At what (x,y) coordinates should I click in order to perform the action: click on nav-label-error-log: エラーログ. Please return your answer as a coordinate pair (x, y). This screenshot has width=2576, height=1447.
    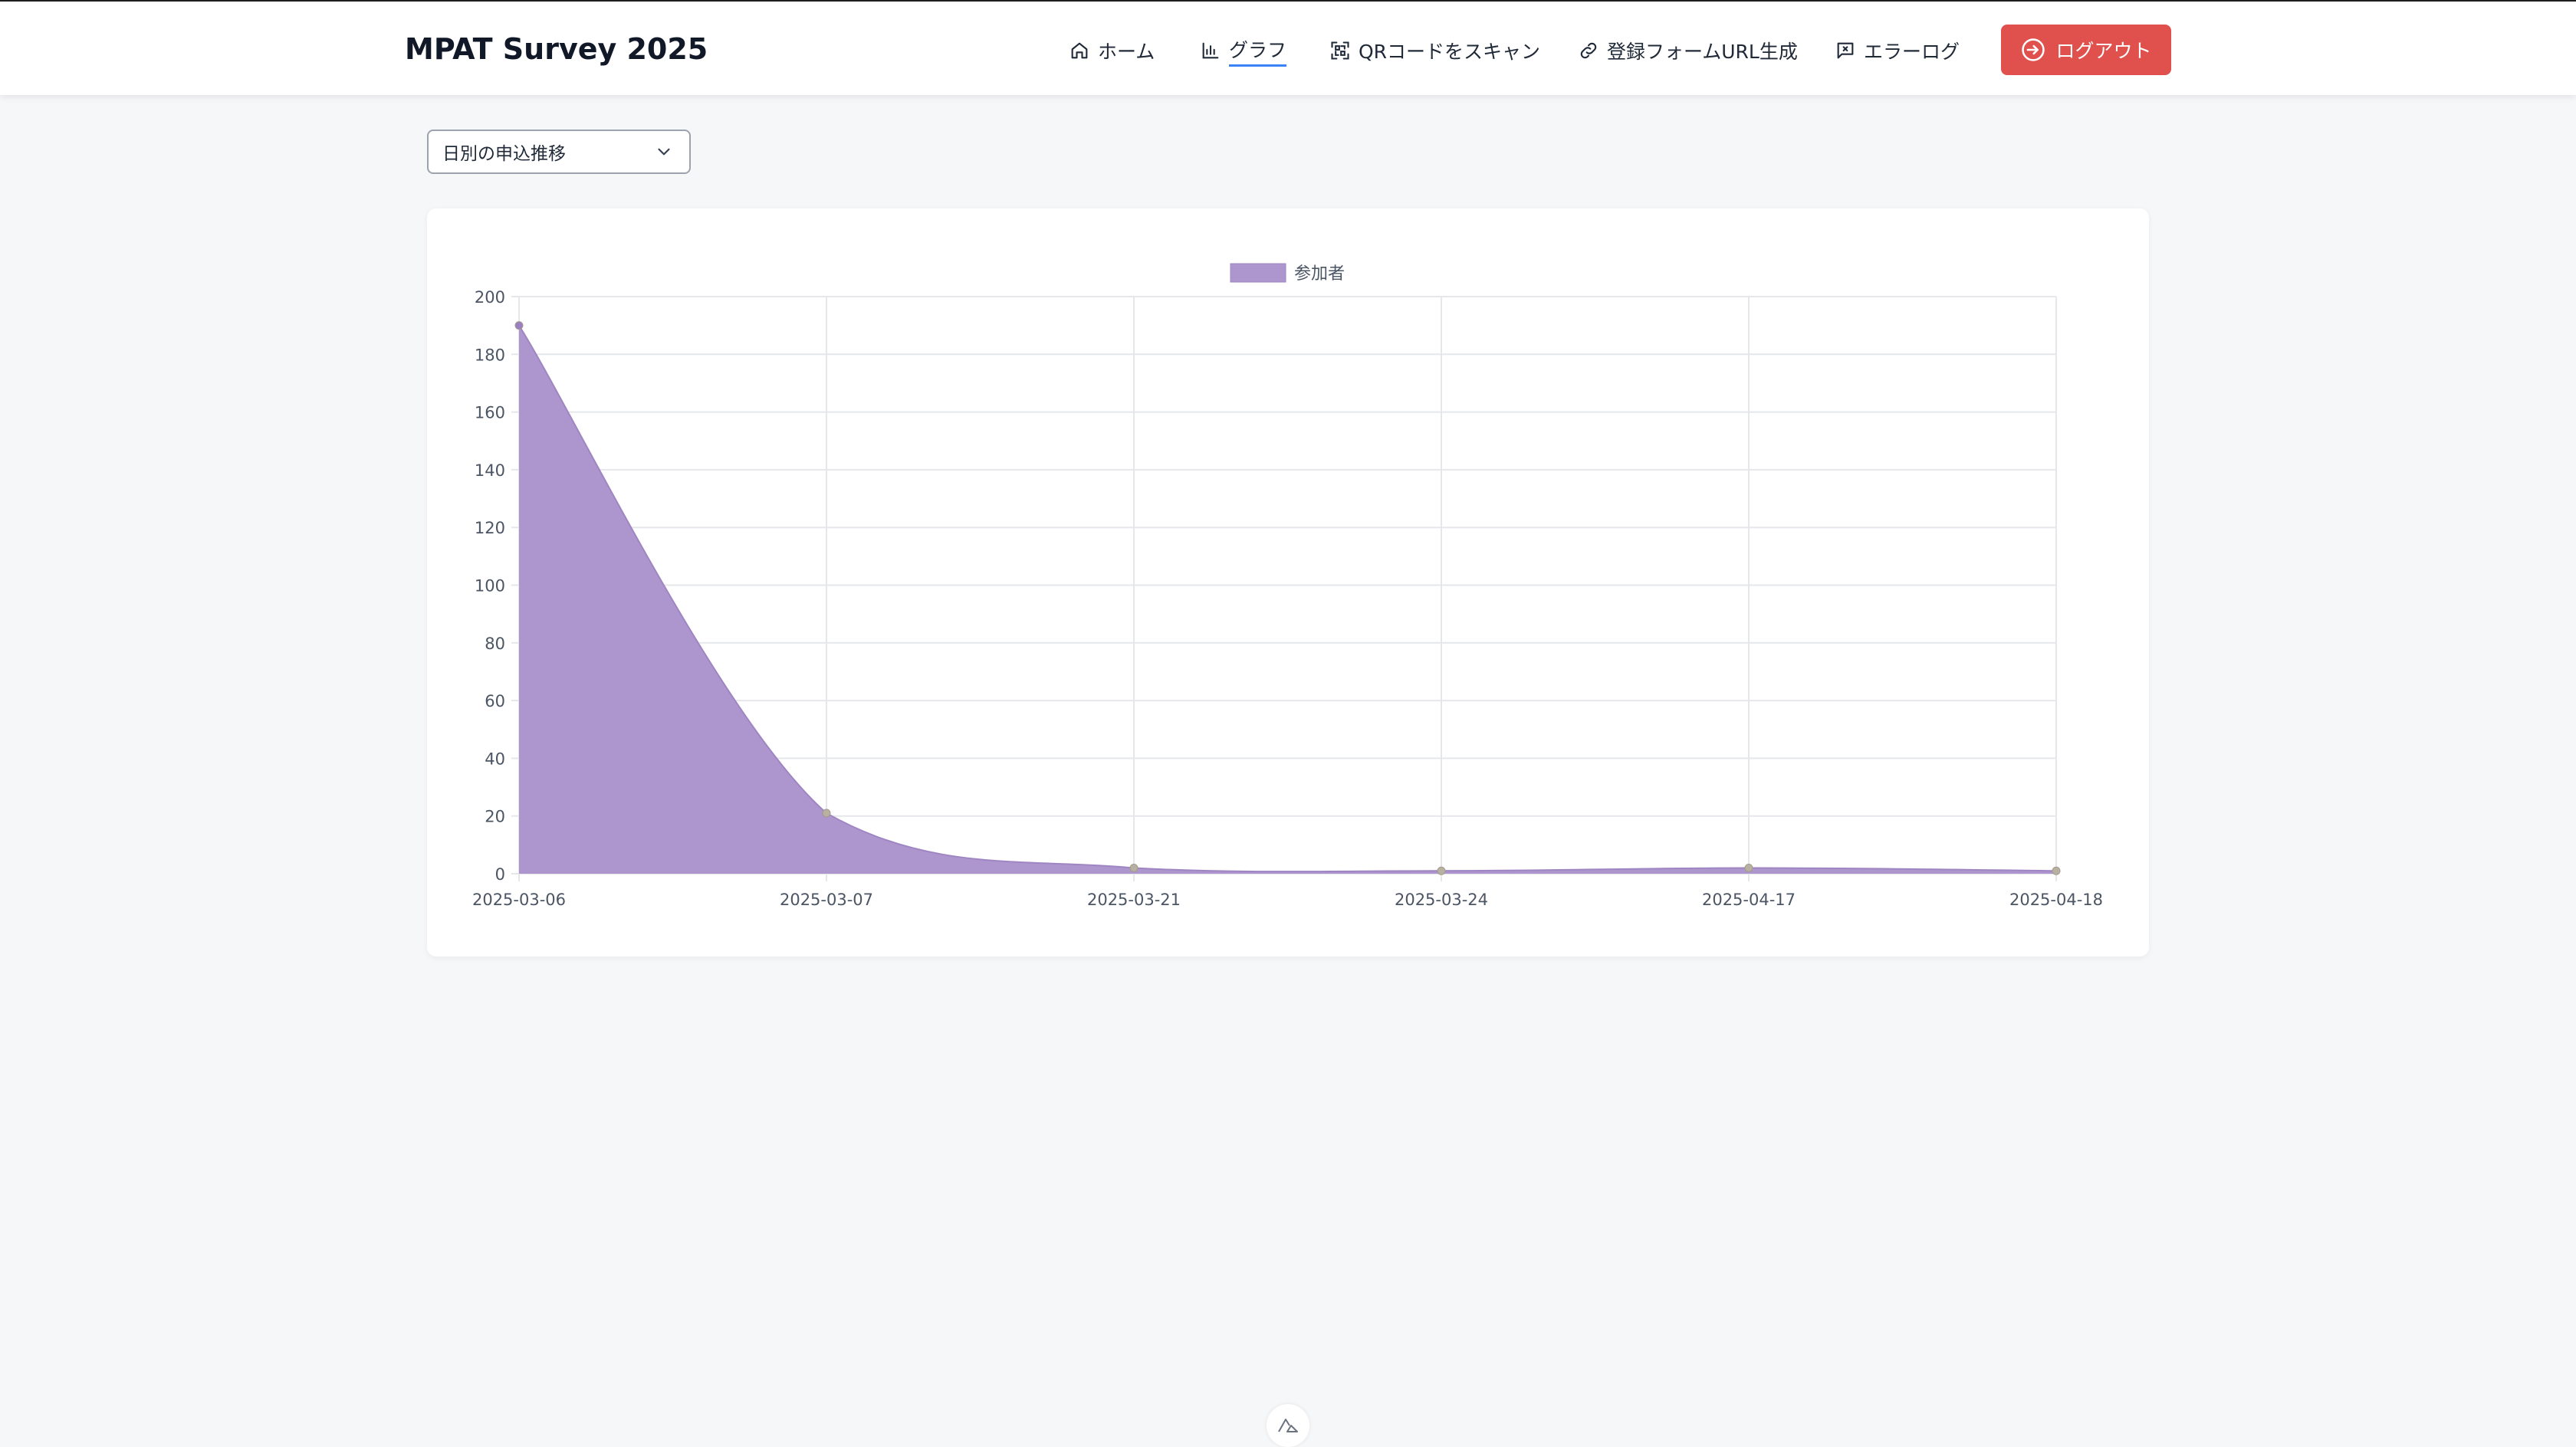
    Looking at the image, I should click on (1912, 52).